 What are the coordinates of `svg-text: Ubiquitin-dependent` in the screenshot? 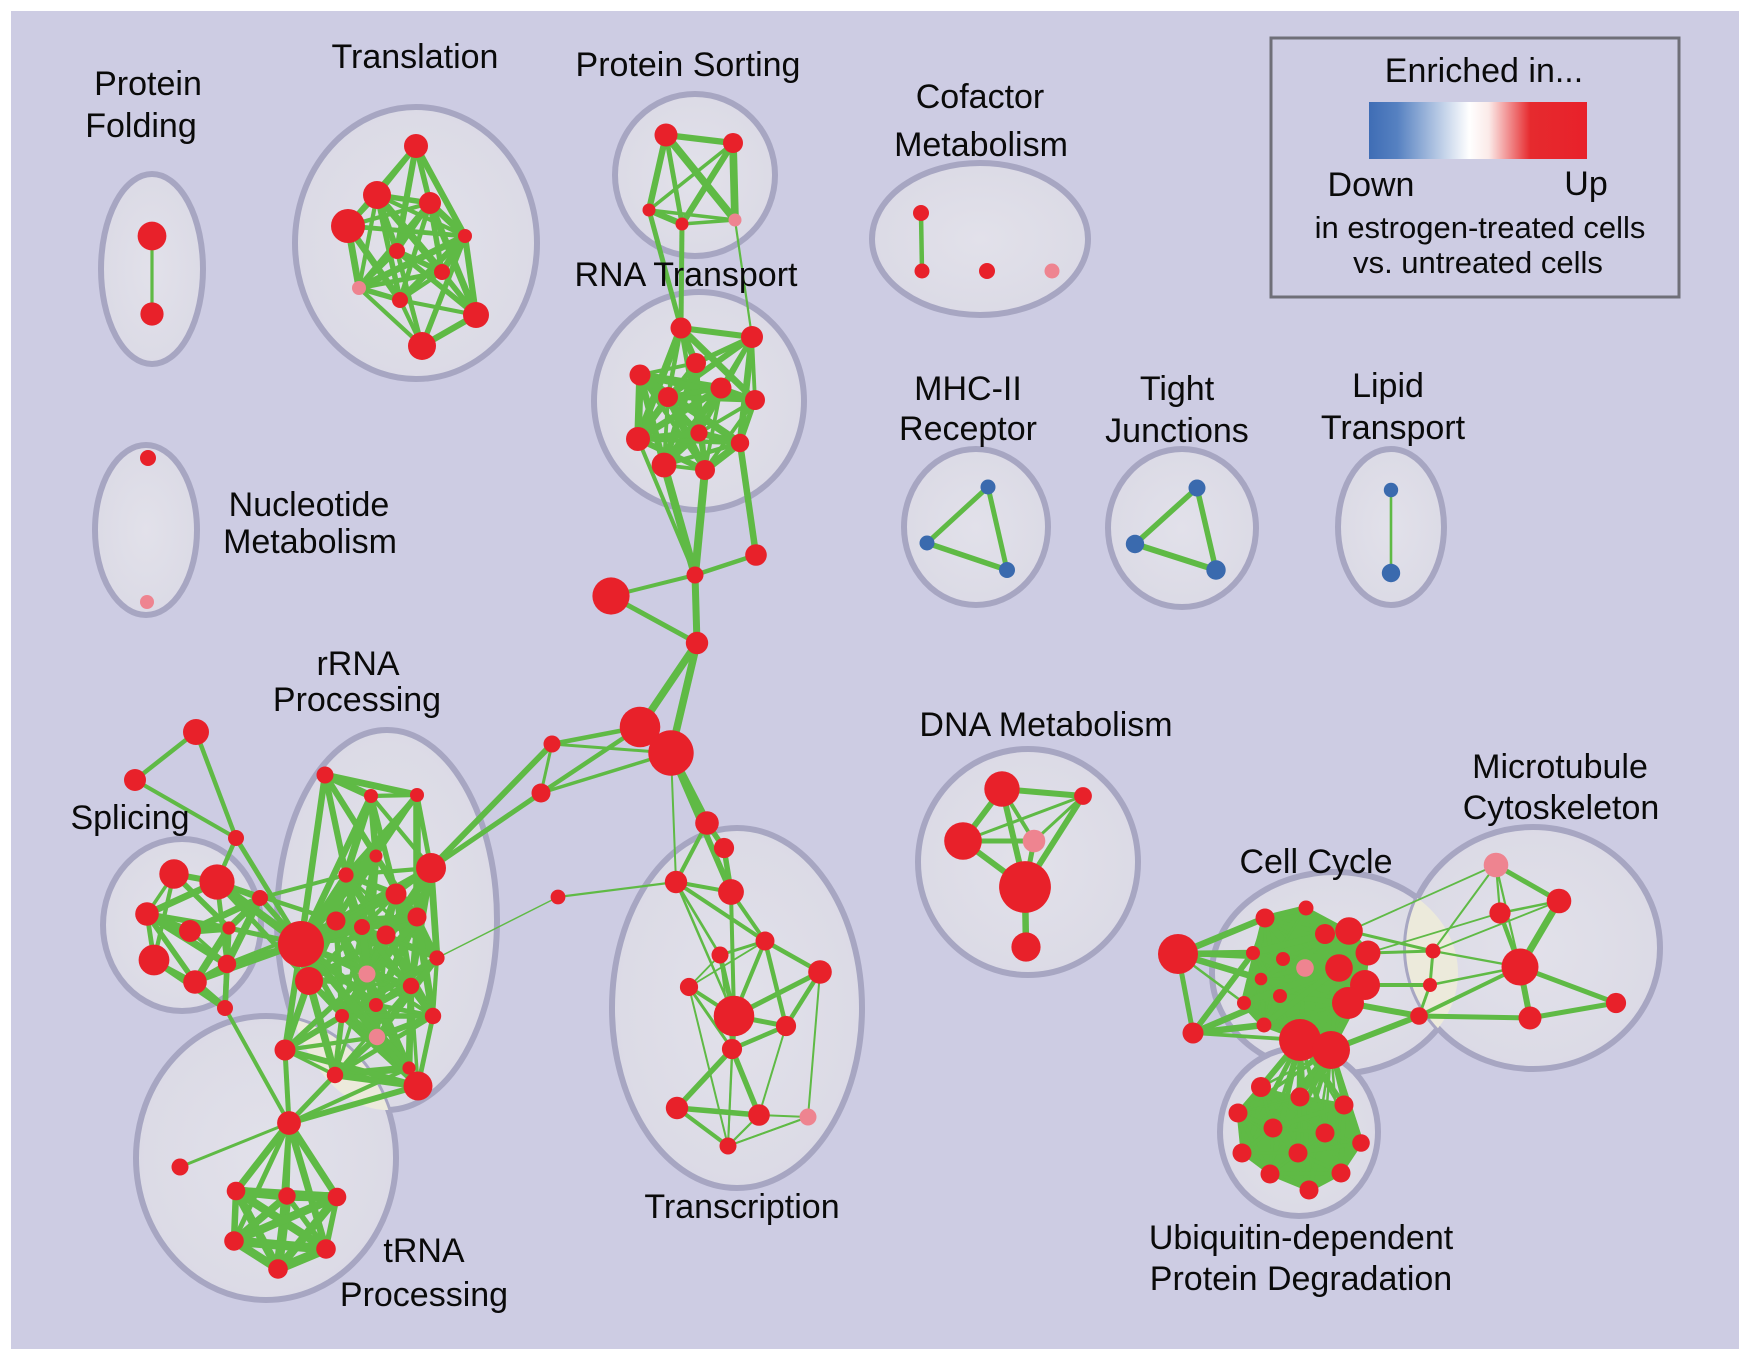 It's located at (1301, 1238).